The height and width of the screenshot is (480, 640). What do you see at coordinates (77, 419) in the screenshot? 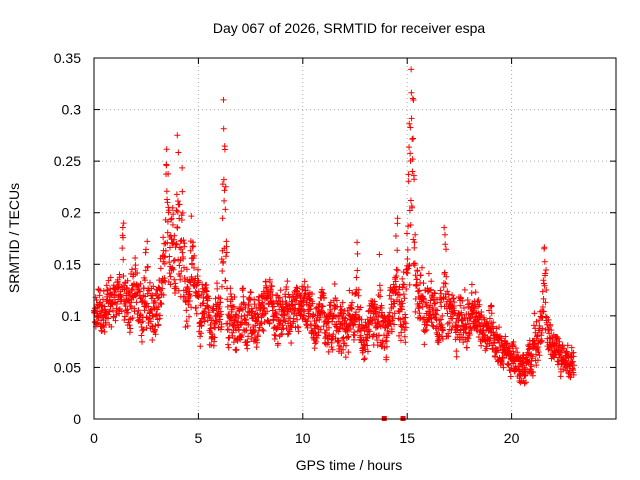
I see `y-tick-label: 0` at bounding box center [77, 419].